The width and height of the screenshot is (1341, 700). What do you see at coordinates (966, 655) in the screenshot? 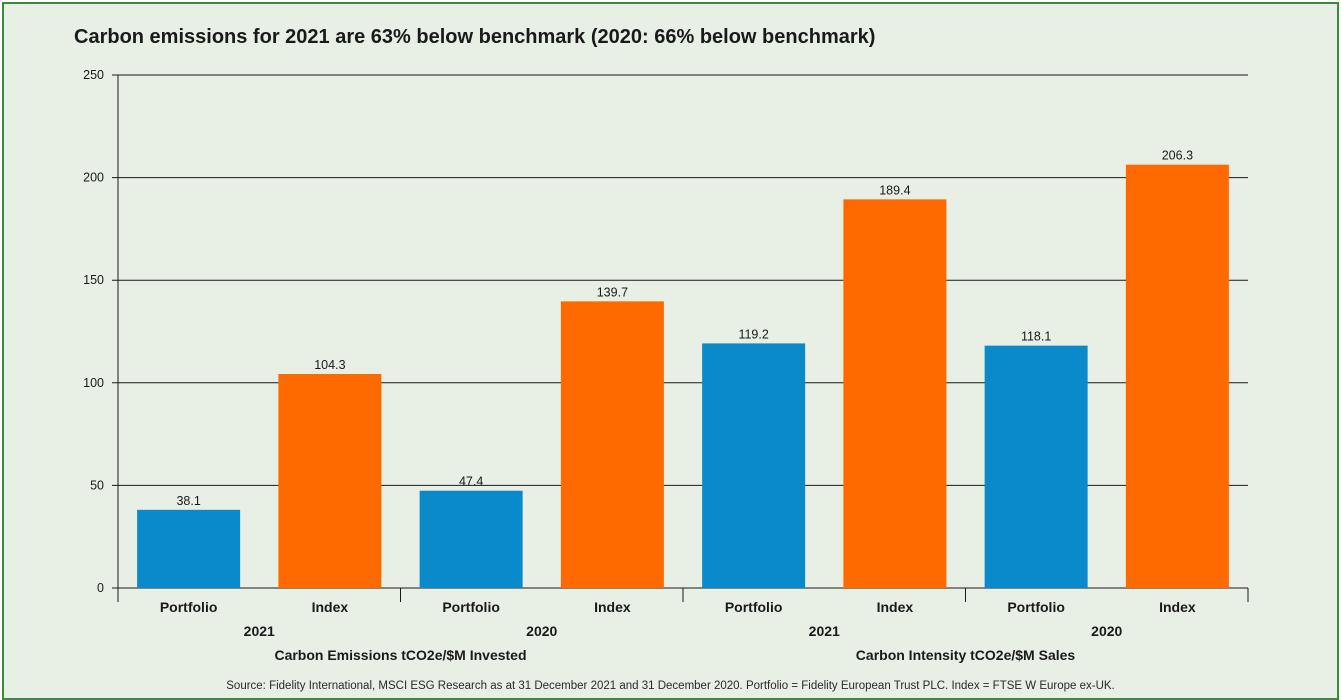
I see `metric-group-label: Carbon Intensity tCO2e/$M Sales` at bounding box center [966, 655].